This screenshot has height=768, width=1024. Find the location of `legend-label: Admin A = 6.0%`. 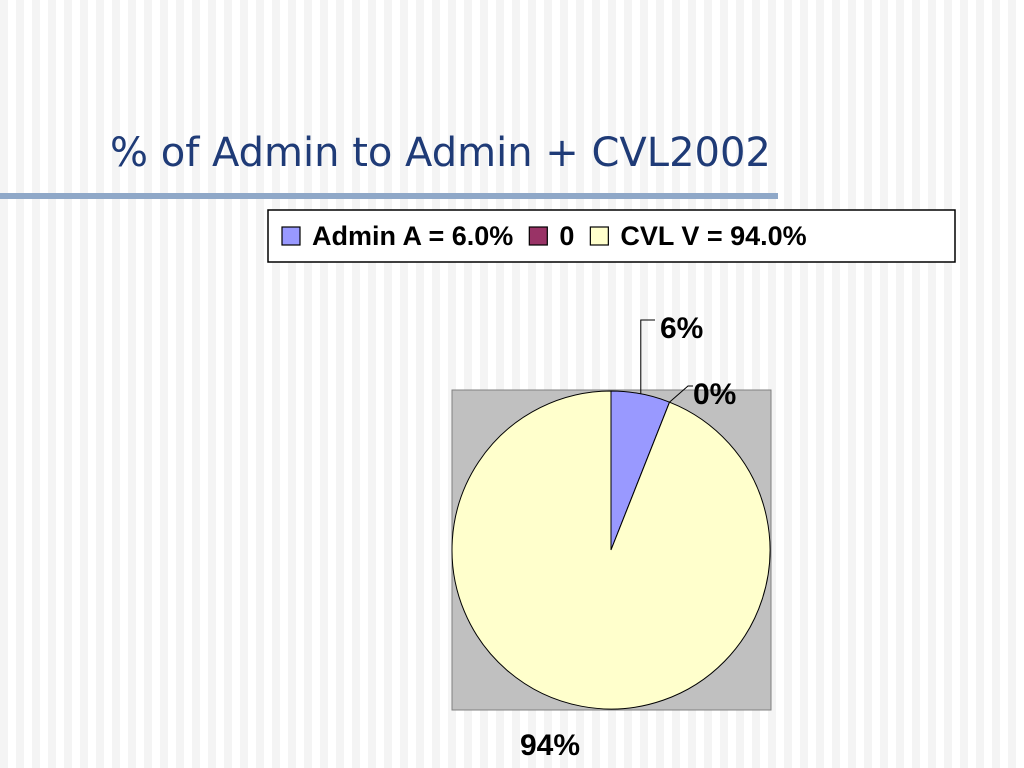

legend-label: Admin A = 6.0% is located at coordinates (412, 236).